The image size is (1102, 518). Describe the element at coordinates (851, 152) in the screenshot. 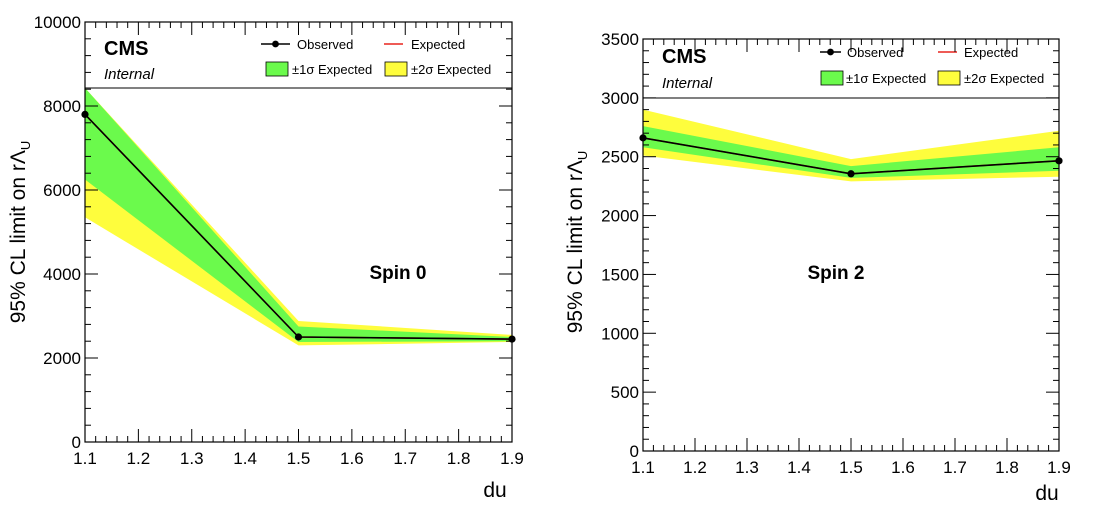

I see `band-1sigma` at that location.